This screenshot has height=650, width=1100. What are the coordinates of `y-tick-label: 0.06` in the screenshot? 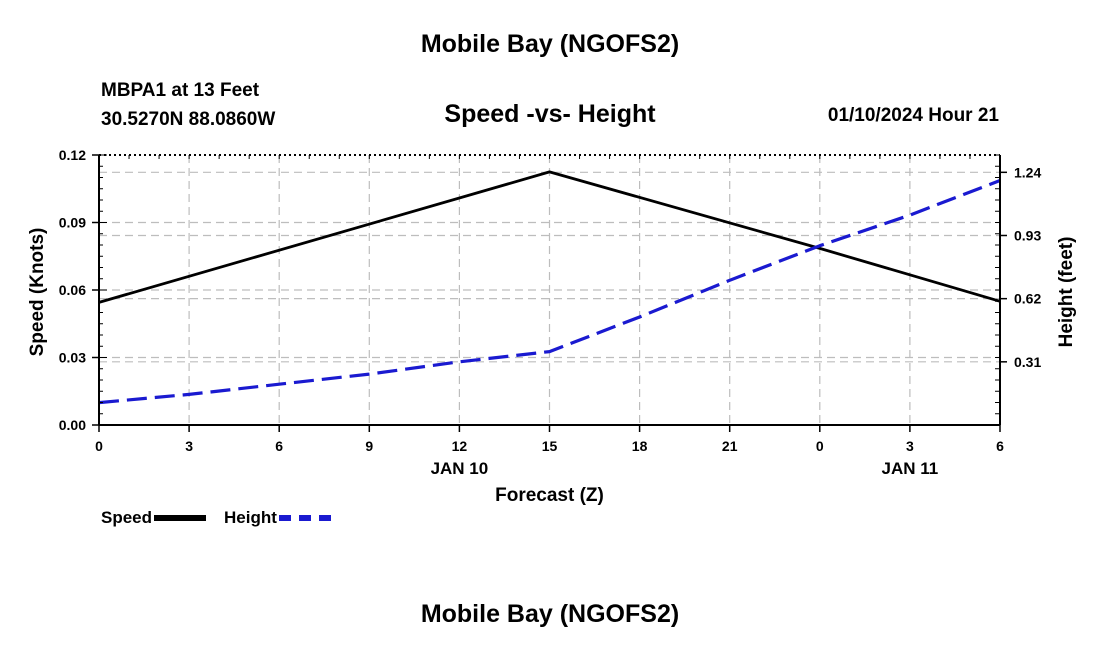 It's located at (72, 290).